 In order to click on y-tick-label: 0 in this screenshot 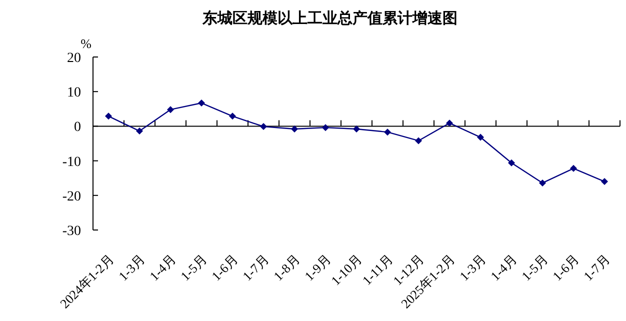, I will do `click(77, 128)`.